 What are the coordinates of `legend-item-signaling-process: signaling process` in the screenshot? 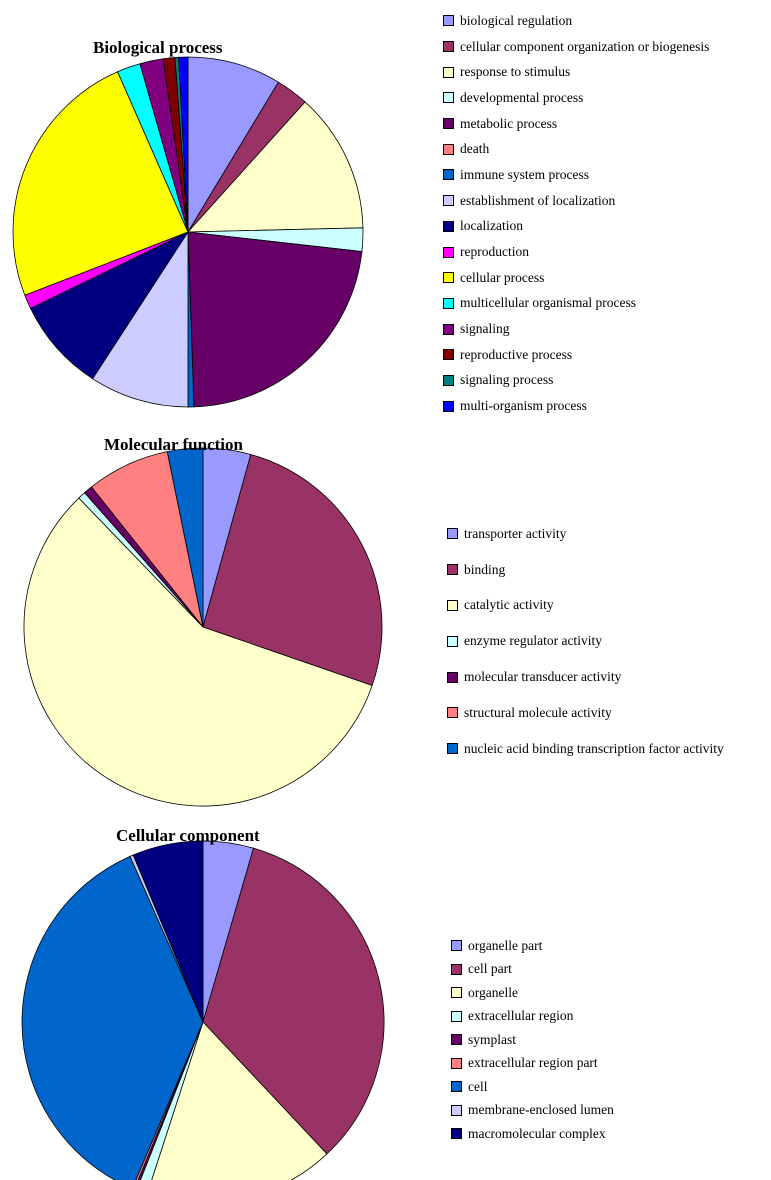 It's located at (576, 381).